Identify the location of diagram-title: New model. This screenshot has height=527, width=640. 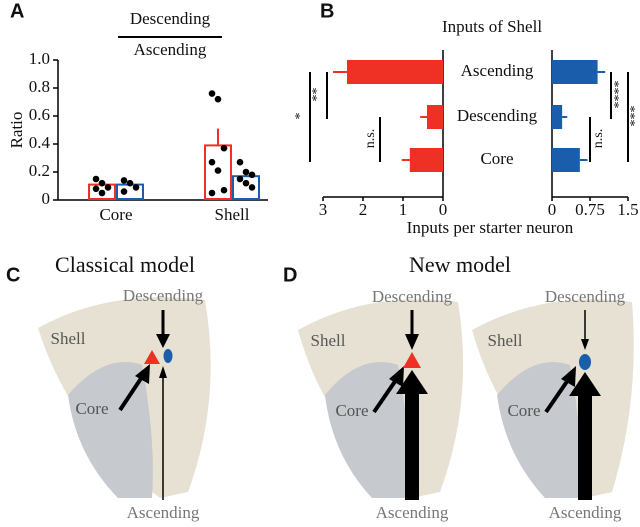
(460, 264).